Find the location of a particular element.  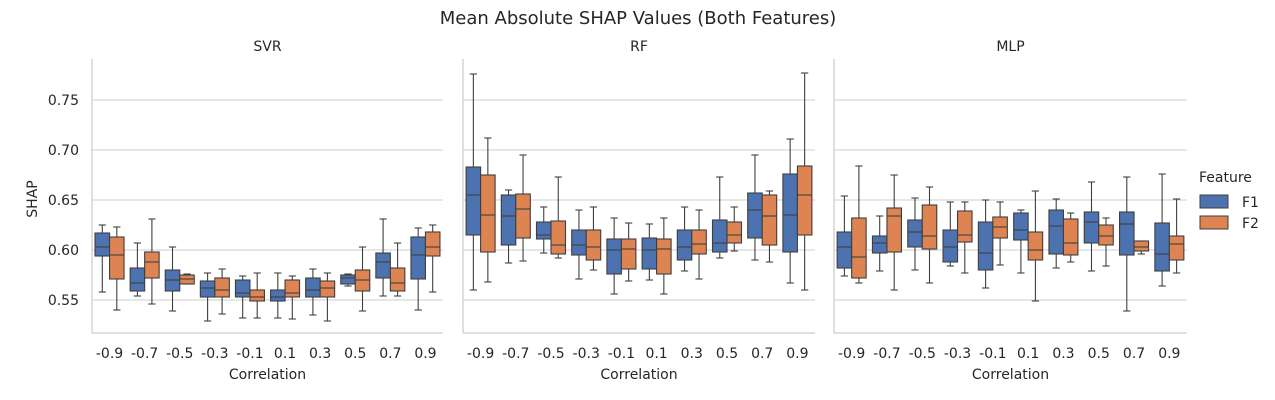

legend-entry-f2: F2 is located at coordinates (1229, 223).